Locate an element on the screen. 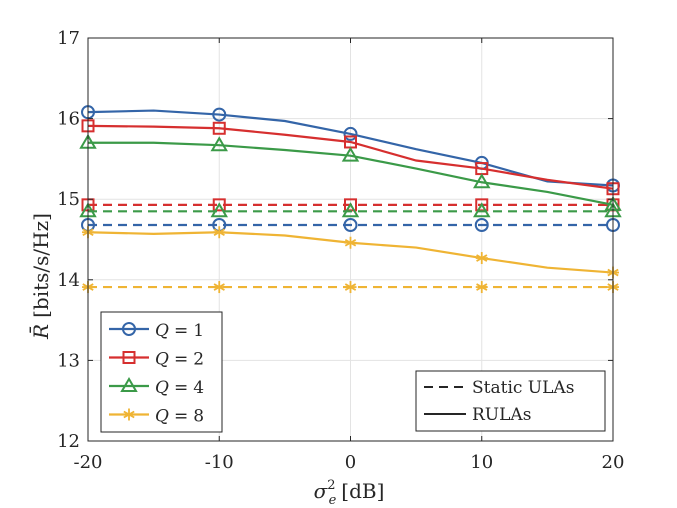 Image resolution: width=677 pixels, height=508 pixels. legend-series-label: Q = 2 is located at coordinates (179, 360).